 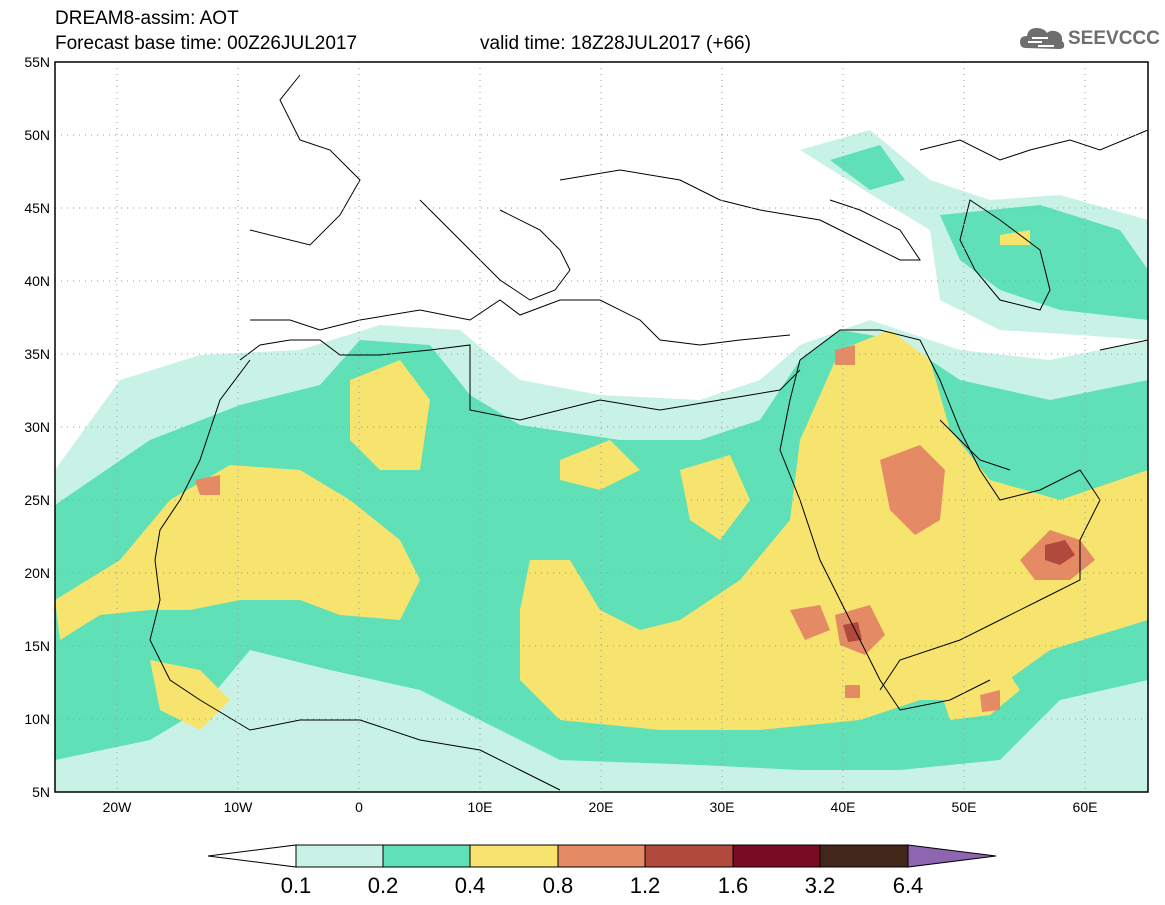 I want to click on lat-label: 10N, so click(x=37, y=719).